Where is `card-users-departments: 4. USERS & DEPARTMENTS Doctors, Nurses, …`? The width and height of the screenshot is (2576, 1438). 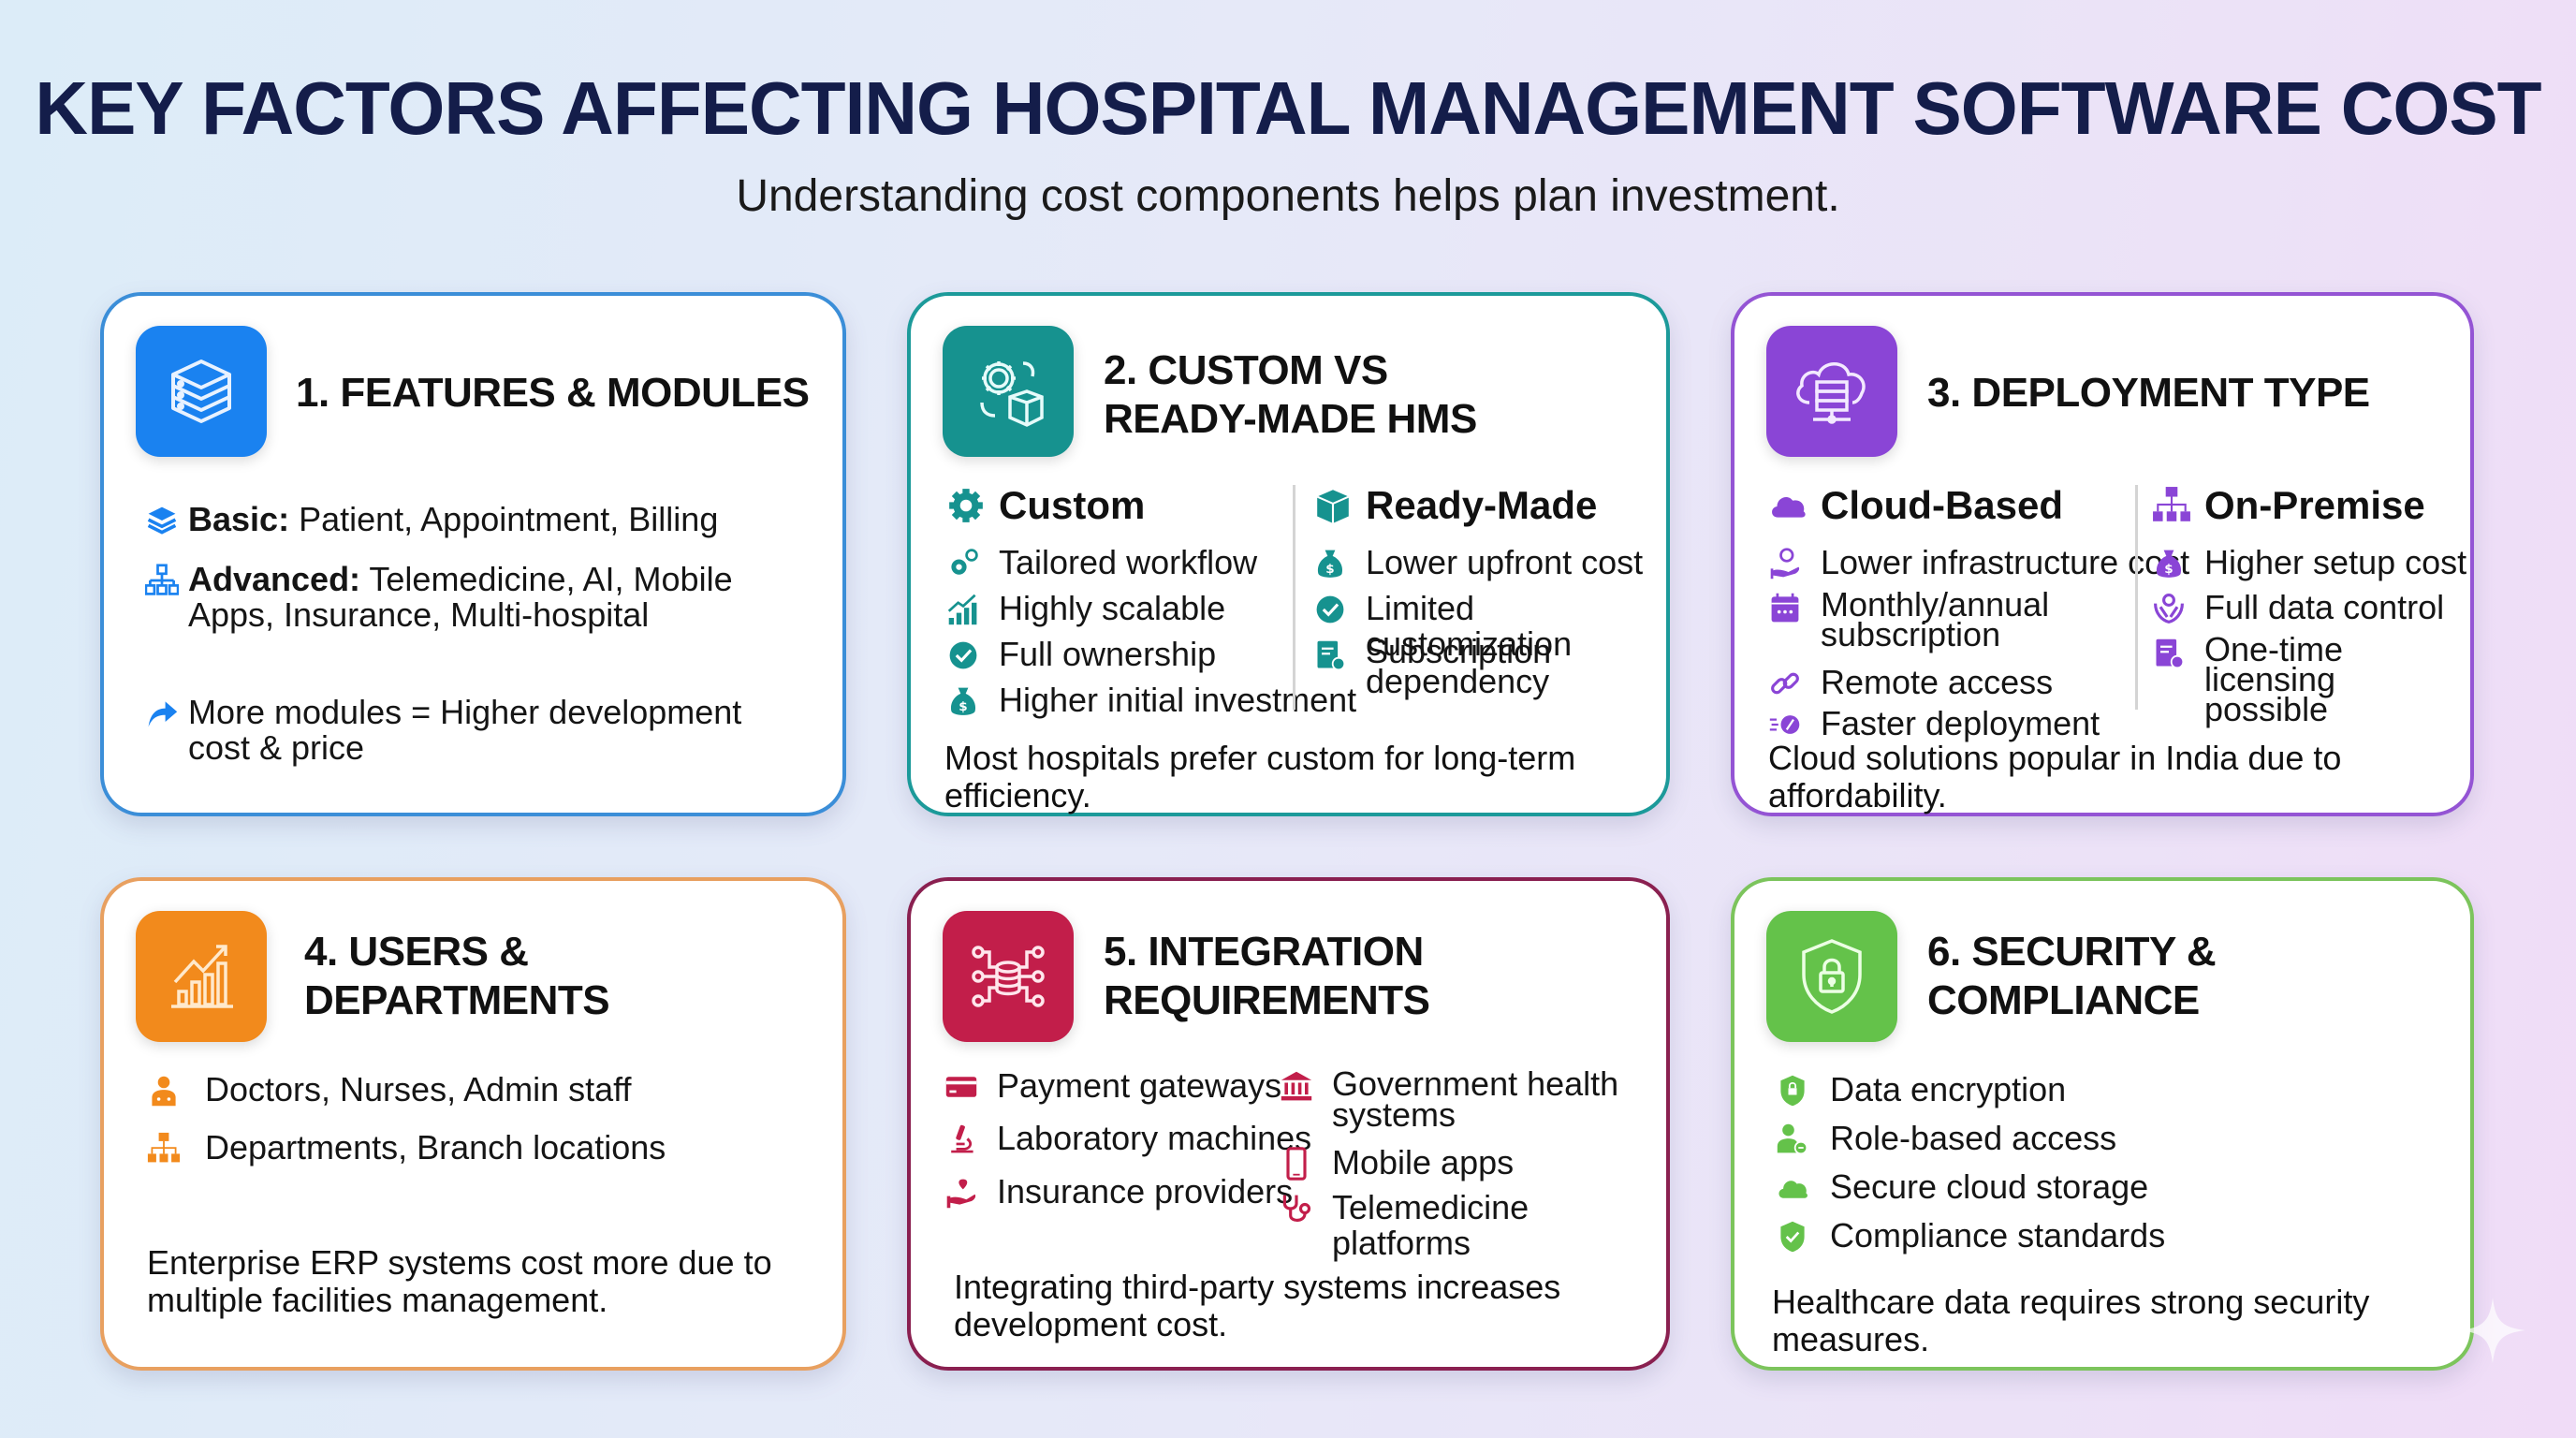
card-users-departments: 4. USERS & DEPARTMENTS Doctors, Nurses, … is located at coordinates (473, 1124).